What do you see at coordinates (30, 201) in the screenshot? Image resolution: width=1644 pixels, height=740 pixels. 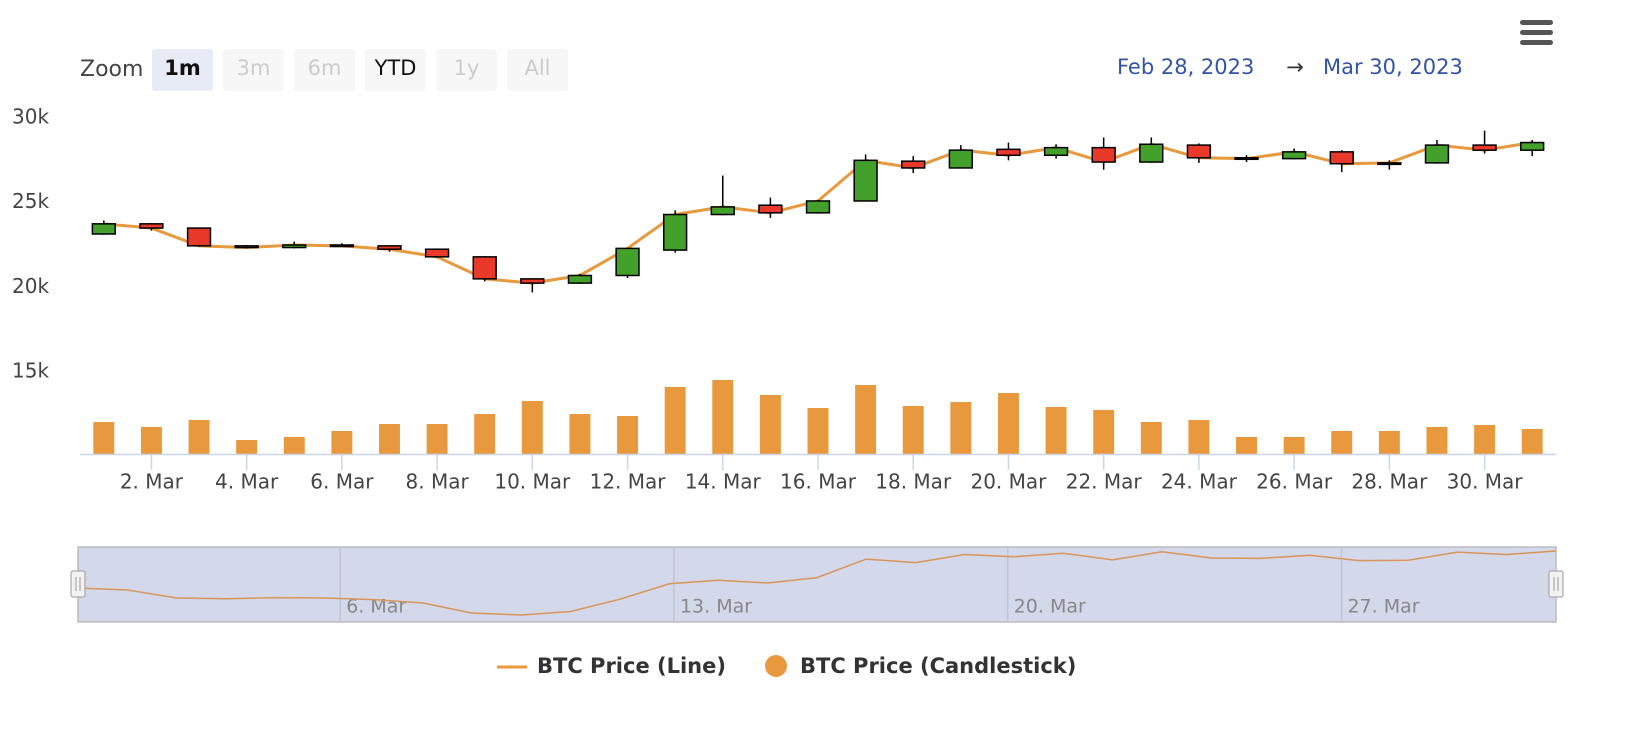 I see `y-tick-label: 25k` at bounding box center [30, 201].